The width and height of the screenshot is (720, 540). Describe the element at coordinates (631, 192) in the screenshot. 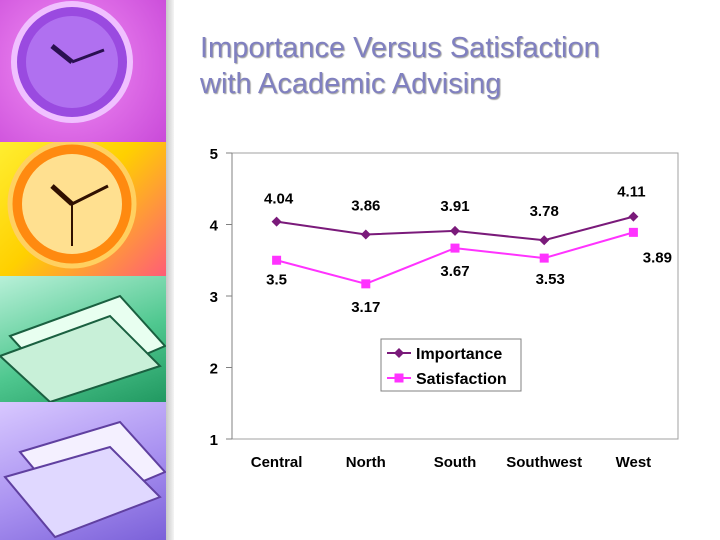

I see `data-label: 4.11` at that location.